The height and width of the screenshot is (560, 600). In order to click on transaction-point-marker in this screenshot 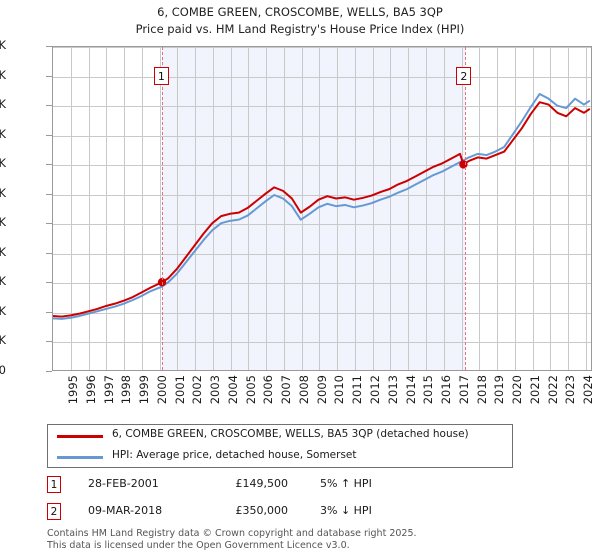, I will do `click(463, 164)`.